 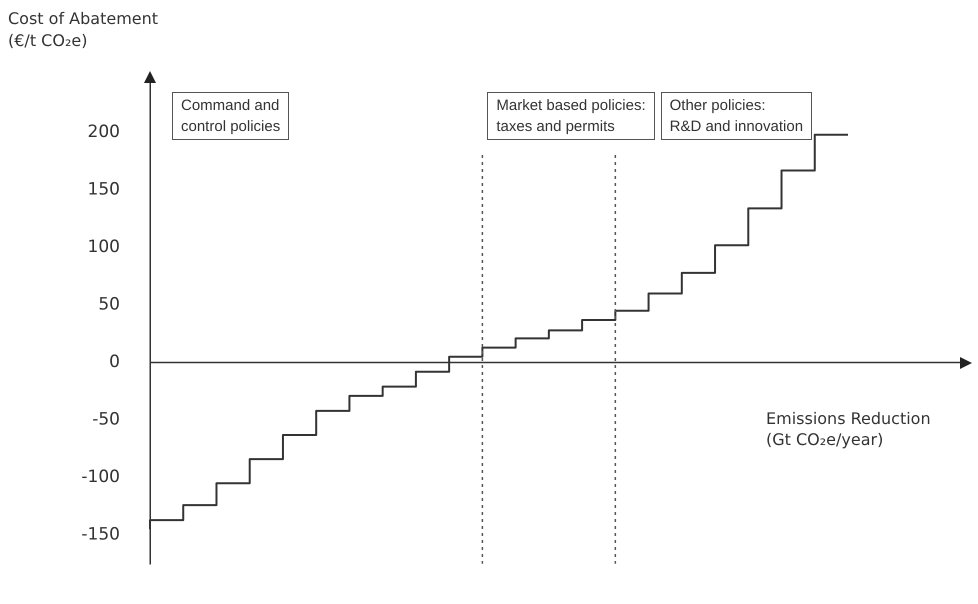 I want to click on y-tick-label: -100, so click(x=100, y=476).